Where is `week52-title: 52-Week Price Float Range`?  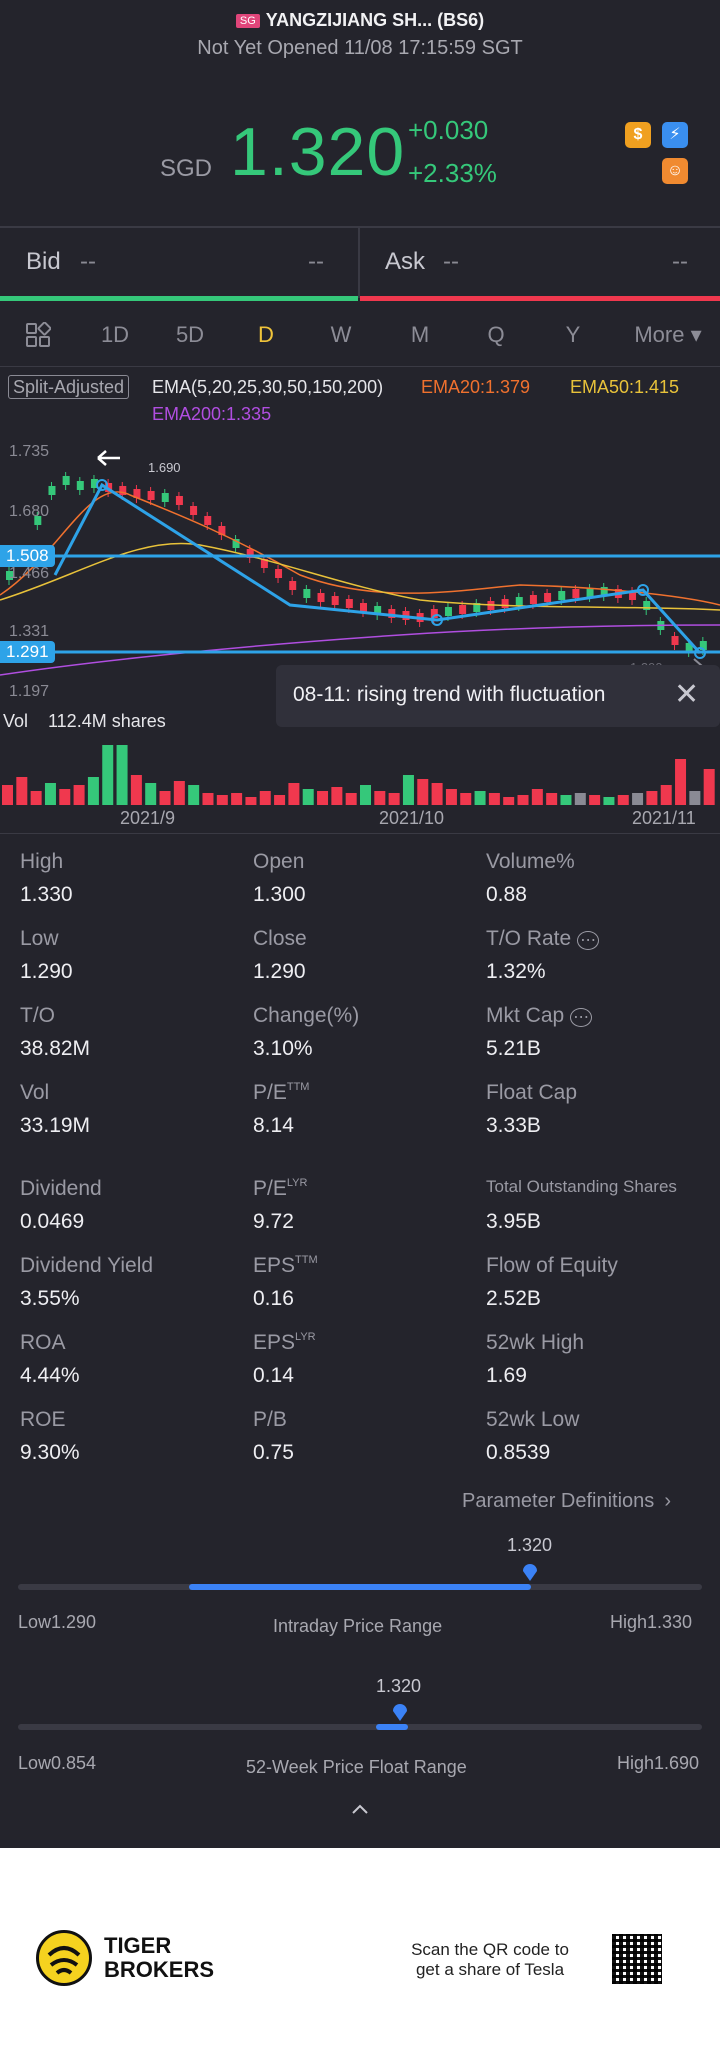
week52-title: 52-Week Price Float Range is located at coordinates (356, 1767).